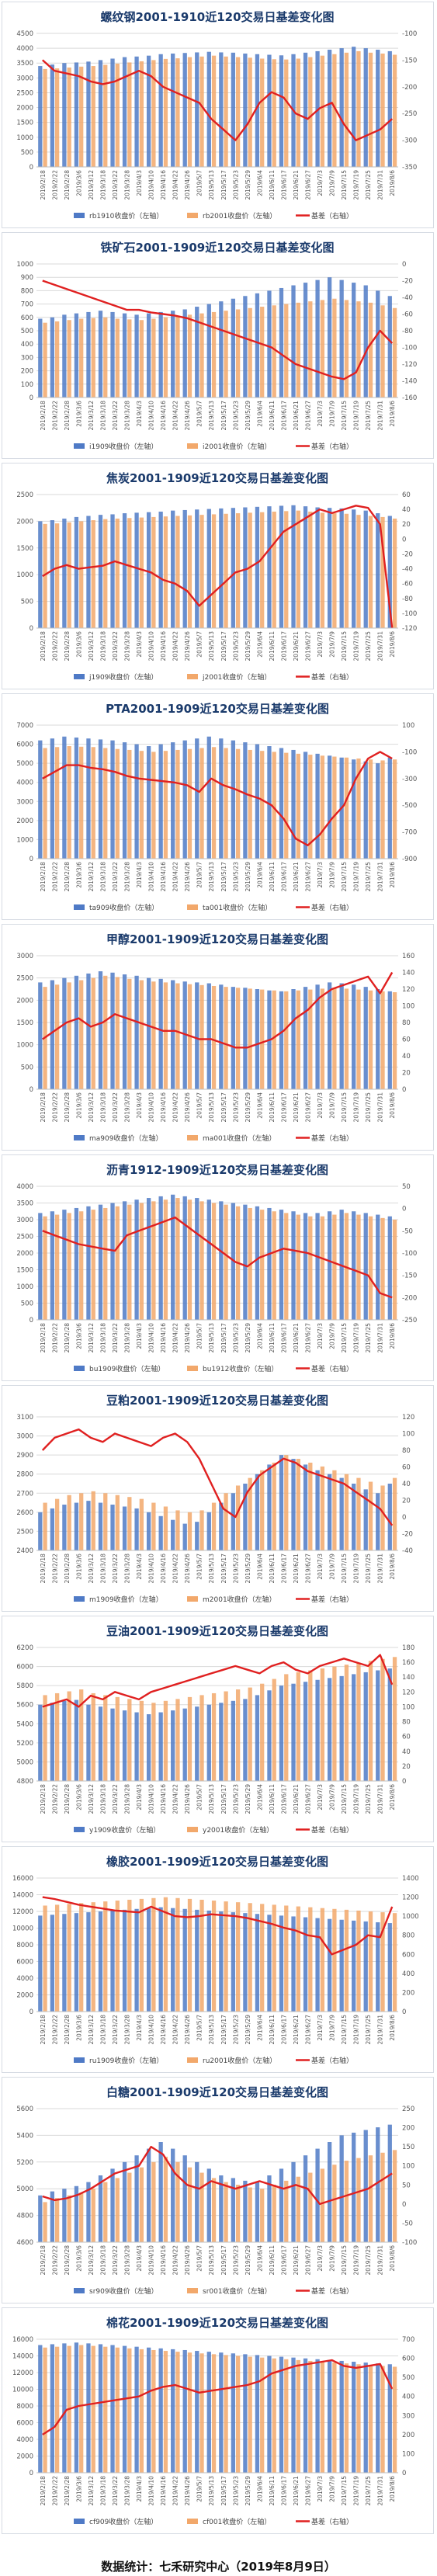 This screenshot has width=437, height=2576. Describe the element at coordinates (24, 549) in the screenshot. I see `left-axis-tick: 1500` at that location.